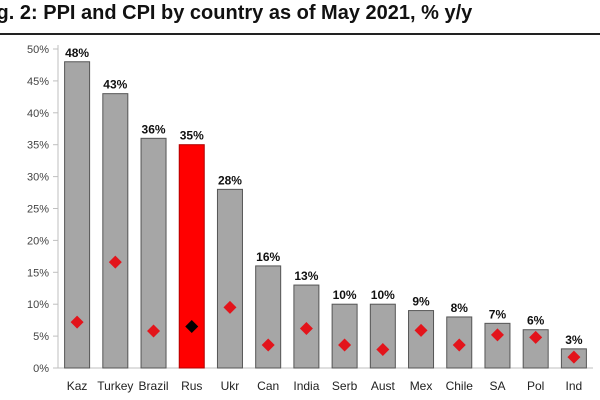  Describe the element at coordinates (421, 302) in the screenshot. I see `ppi-data-label: 9%` at that location.